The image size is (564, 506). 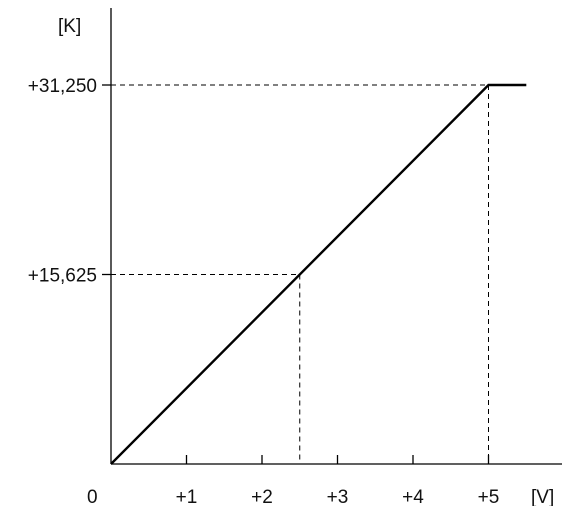 What do you see at coordinates (92, 496) in the screenshot?
I see `origin-label: 0` at bounding box center [92, 496].